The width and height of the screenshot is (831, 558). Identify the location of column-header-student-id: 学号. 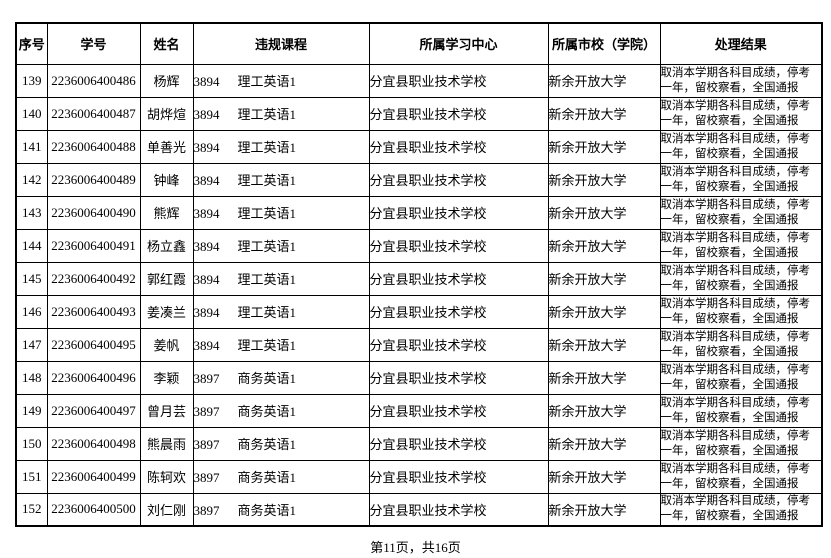
(93, 43).